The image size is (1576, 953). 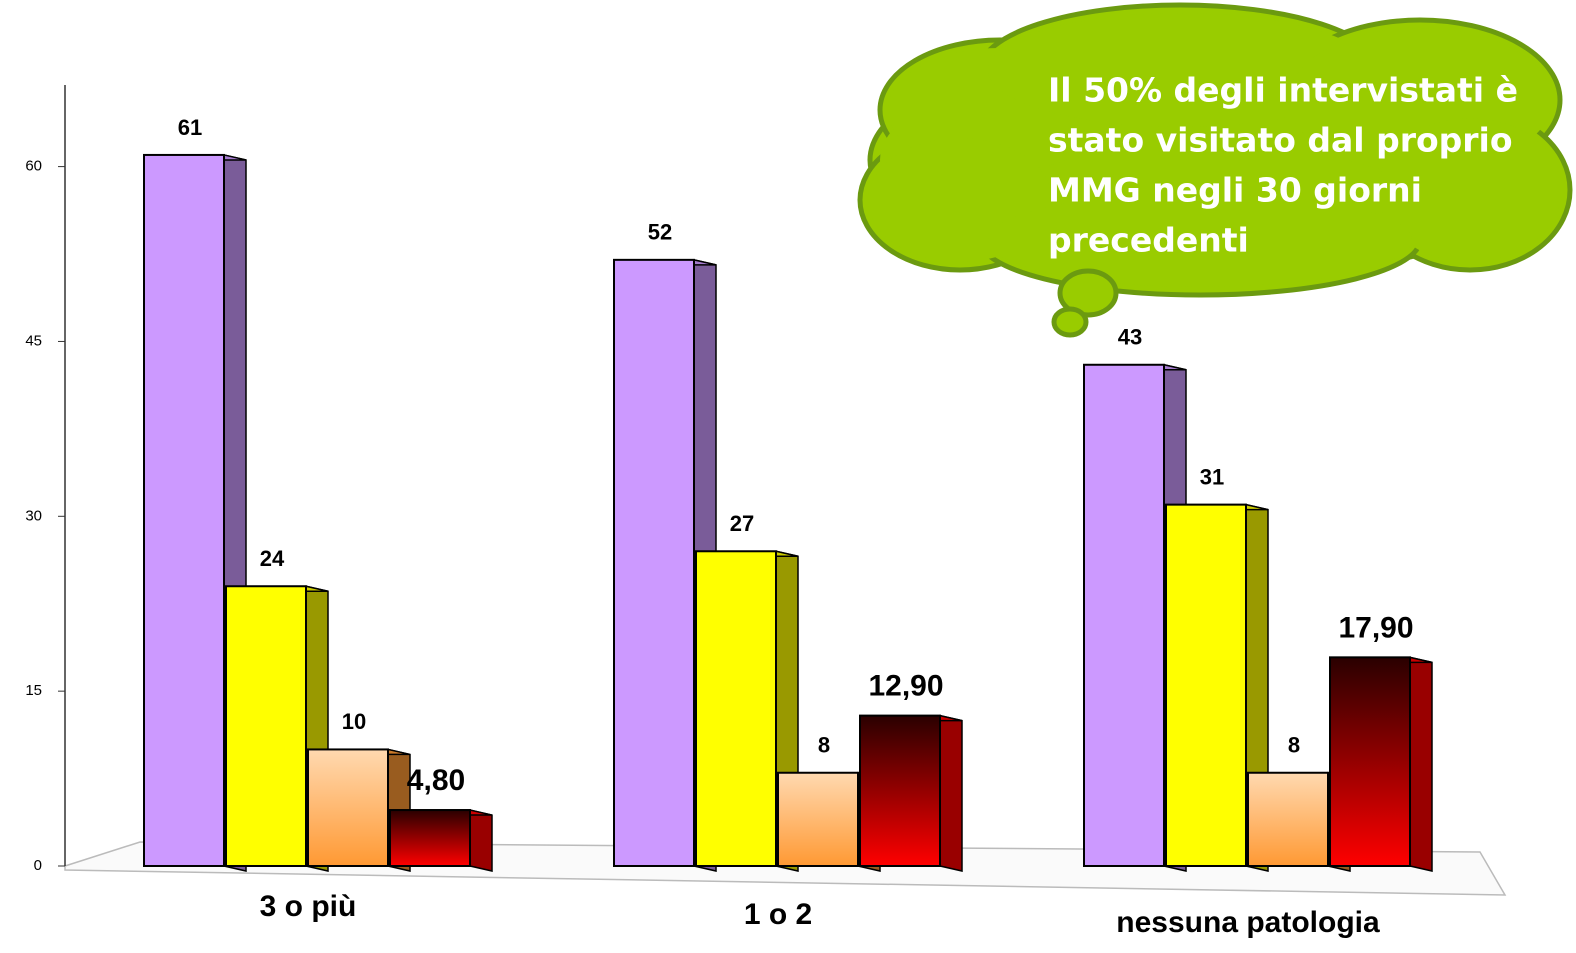 I want to click on y-tick-label: 0, so click(x=38, y=865).